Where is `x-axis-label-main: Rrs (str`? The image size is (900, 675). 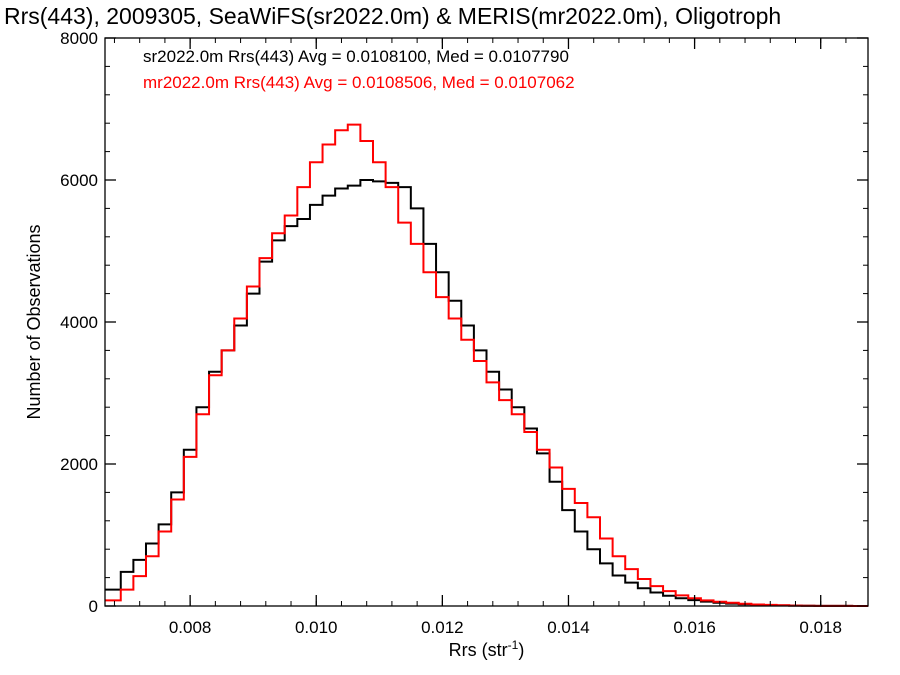
x-axis-label-main: Rrs (str is located at coordinates (478, 650).